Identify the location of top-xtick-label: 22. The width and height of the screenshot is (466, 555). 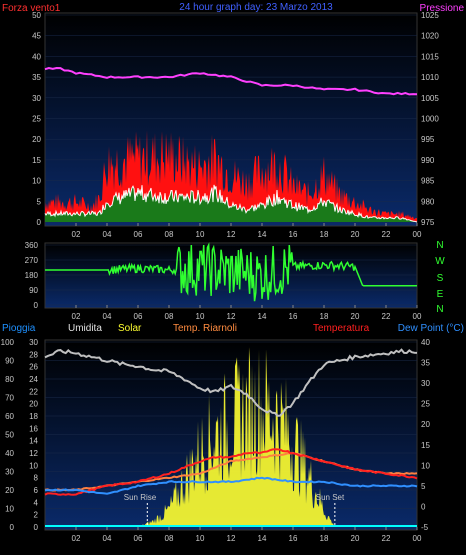
(386, 234).